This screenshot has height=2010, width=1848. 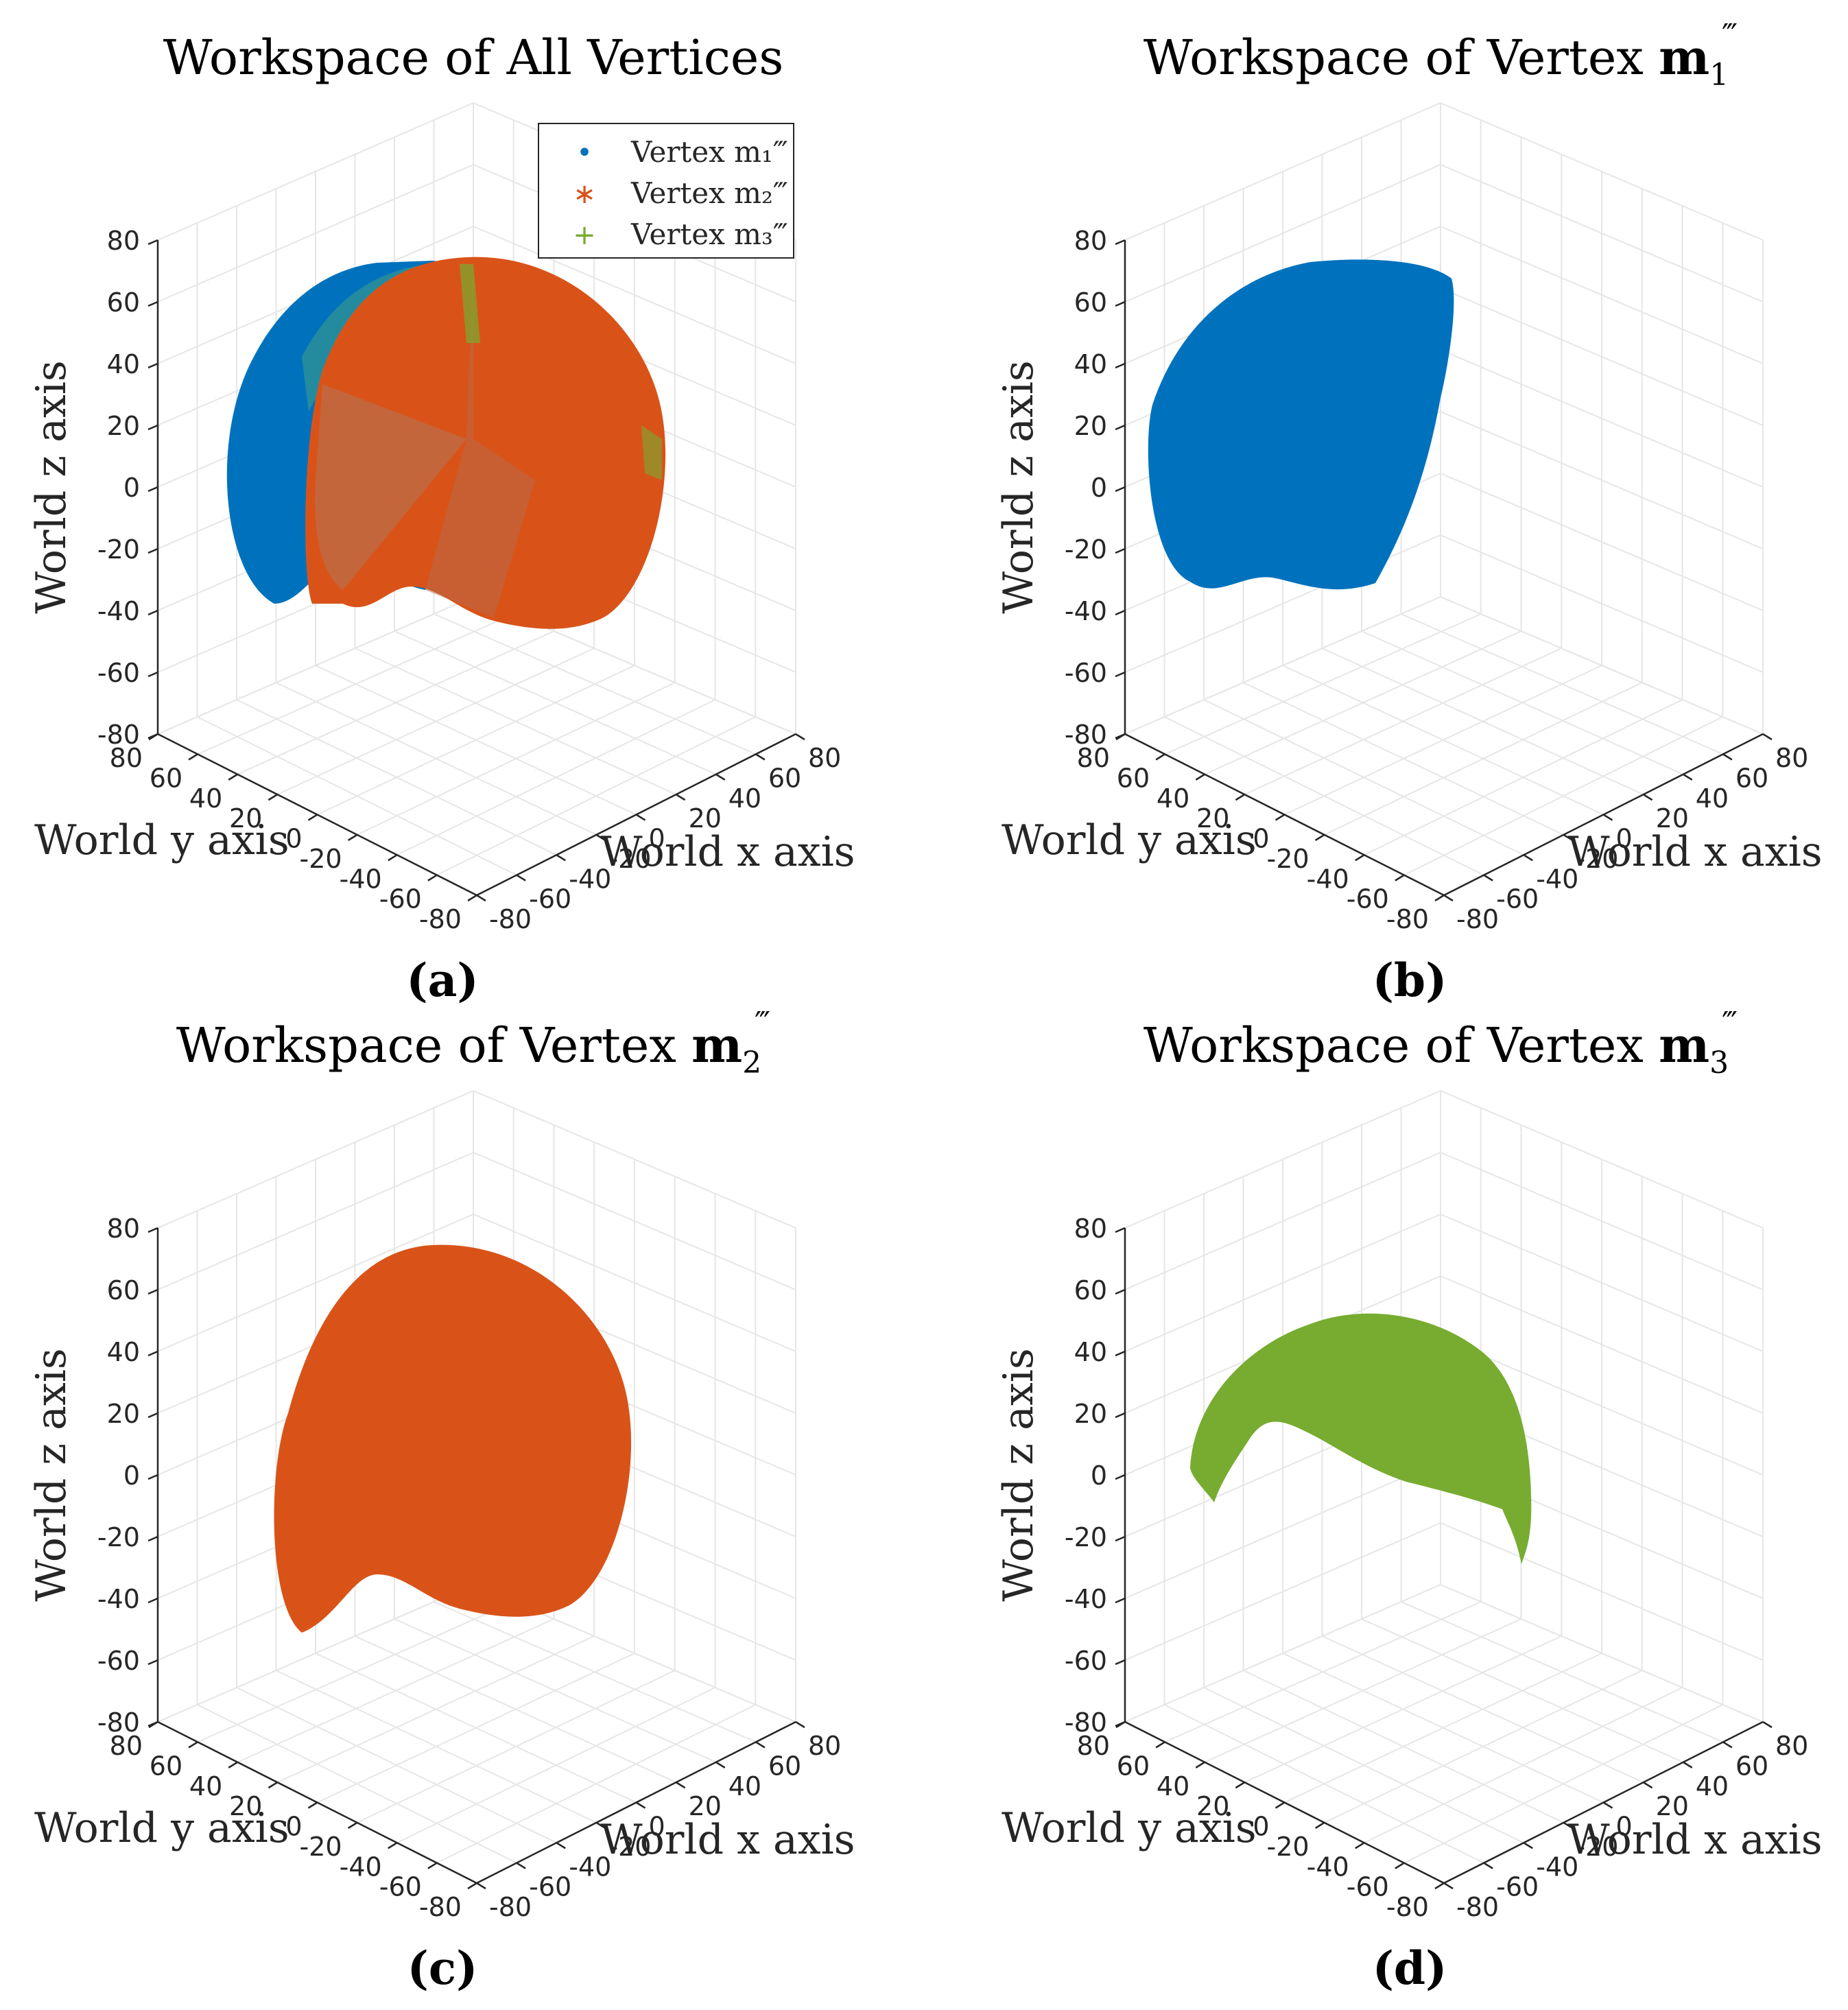 What do you see at coordinates (824, 758) in the screenshot?
I see `x-tick-label: 80` at bounding box center [824, 758].